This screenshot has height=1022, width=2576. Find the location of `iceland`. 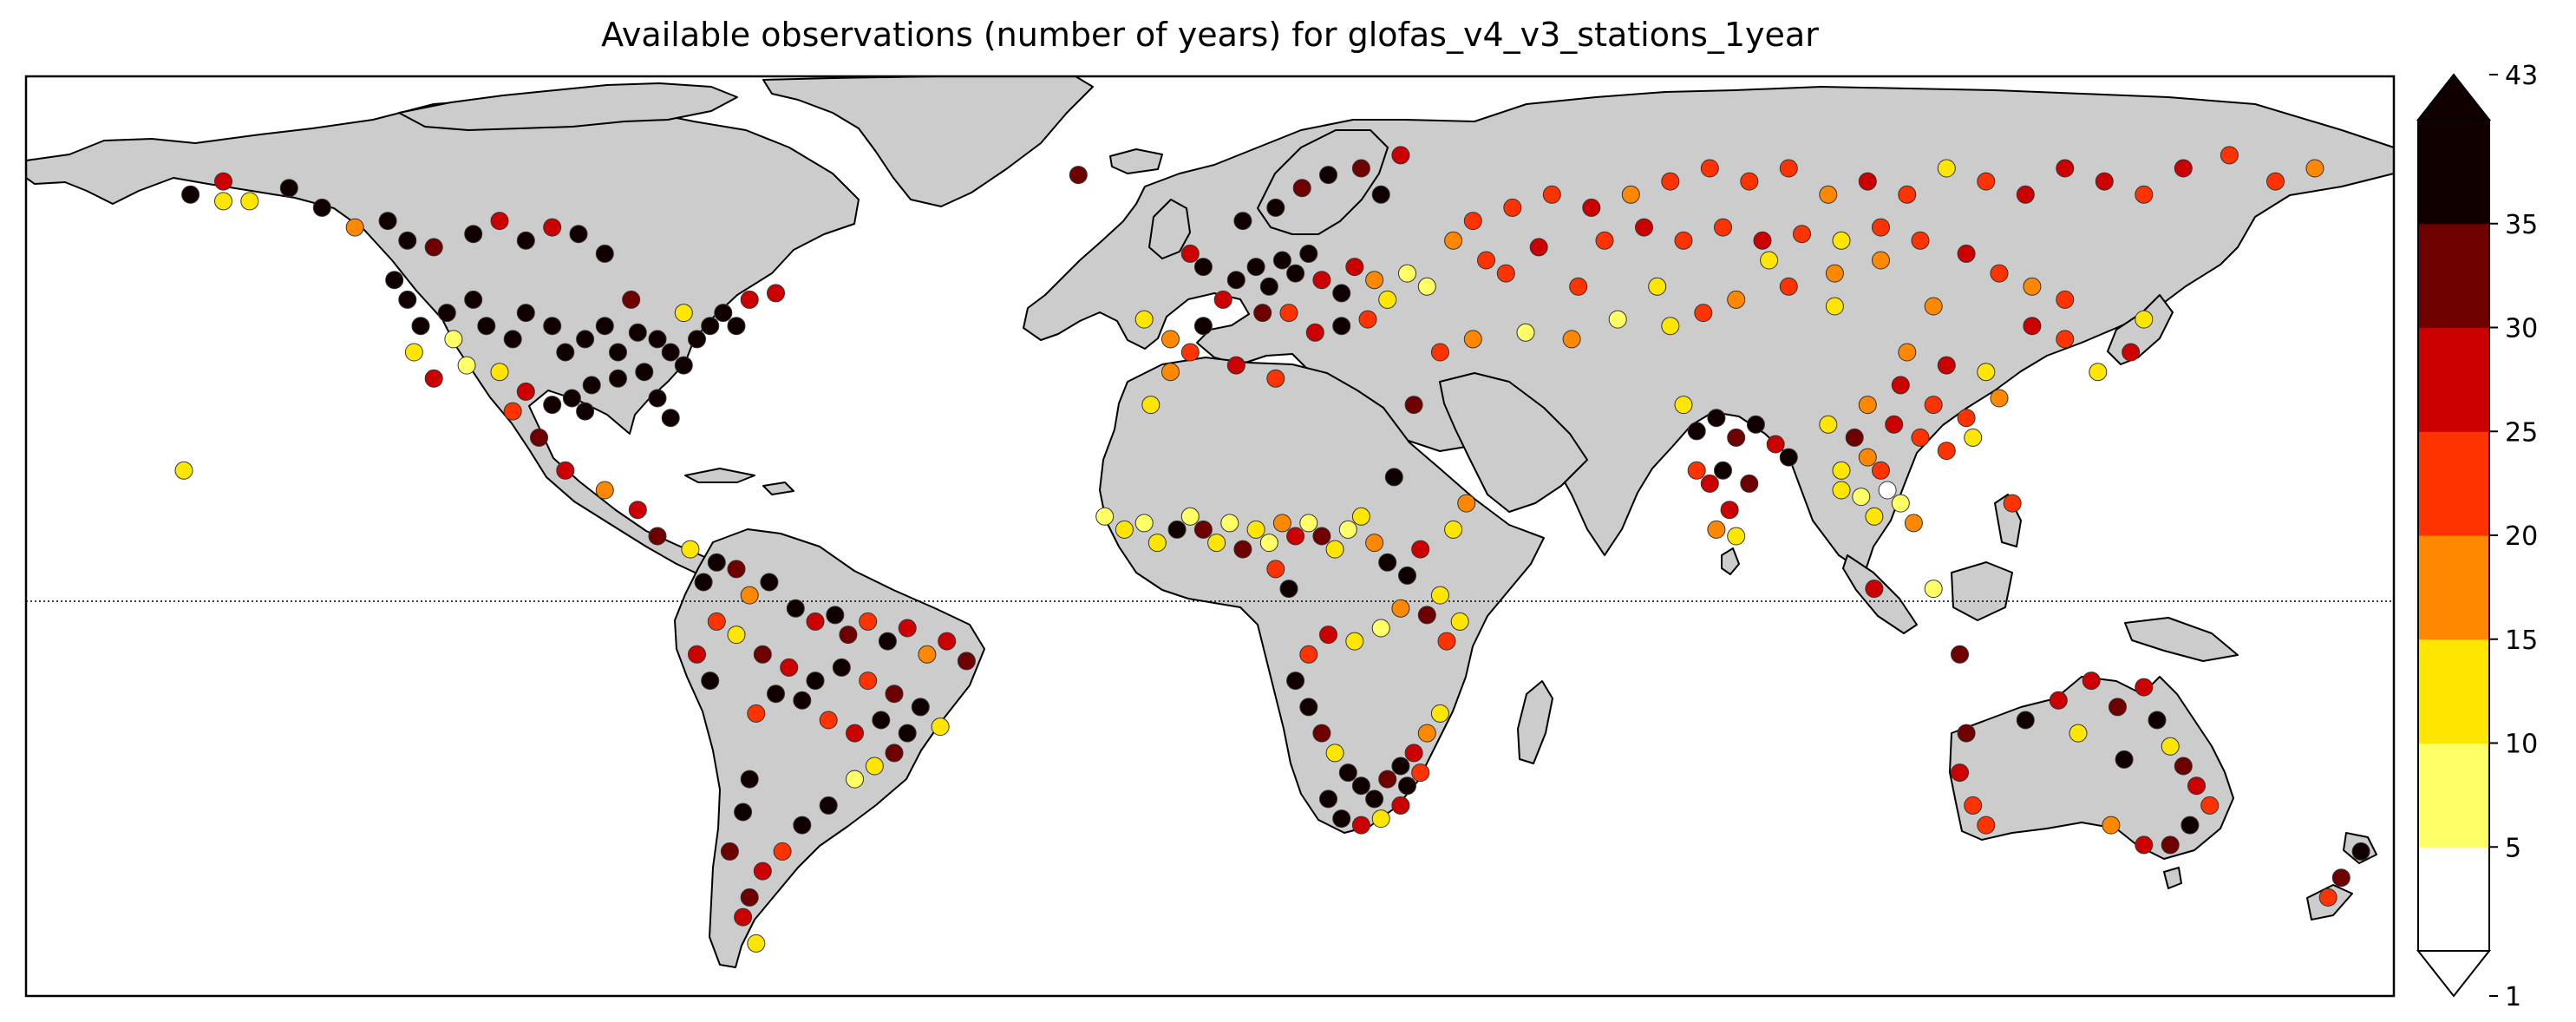

iceland is located at coordinates (1136, 161).